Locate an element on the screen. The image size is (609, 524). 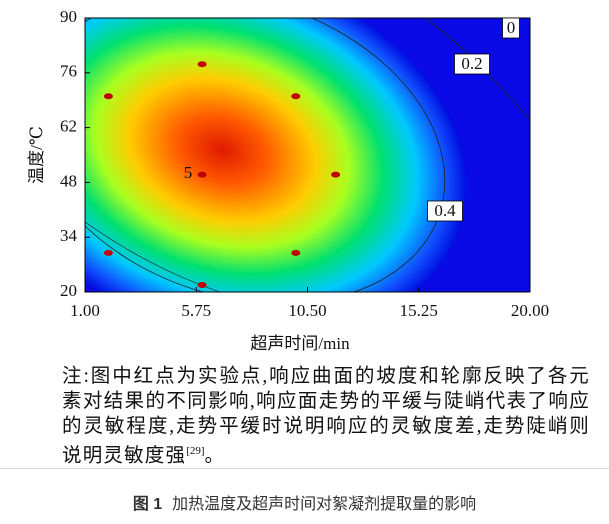
contour-label: 0.4 is located at coordinates (445, 210).